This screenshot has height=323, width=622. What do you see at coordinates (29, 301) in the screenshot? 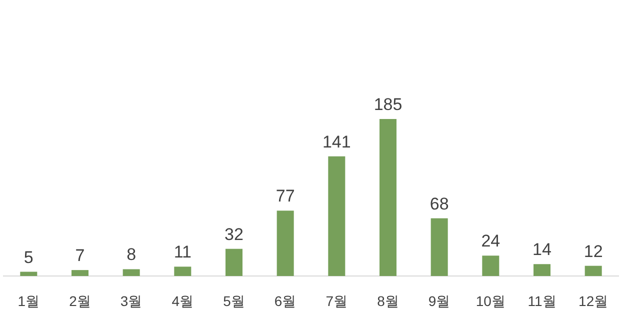
I see `x-tick-label: 1월` at bounding box center [29, 301].